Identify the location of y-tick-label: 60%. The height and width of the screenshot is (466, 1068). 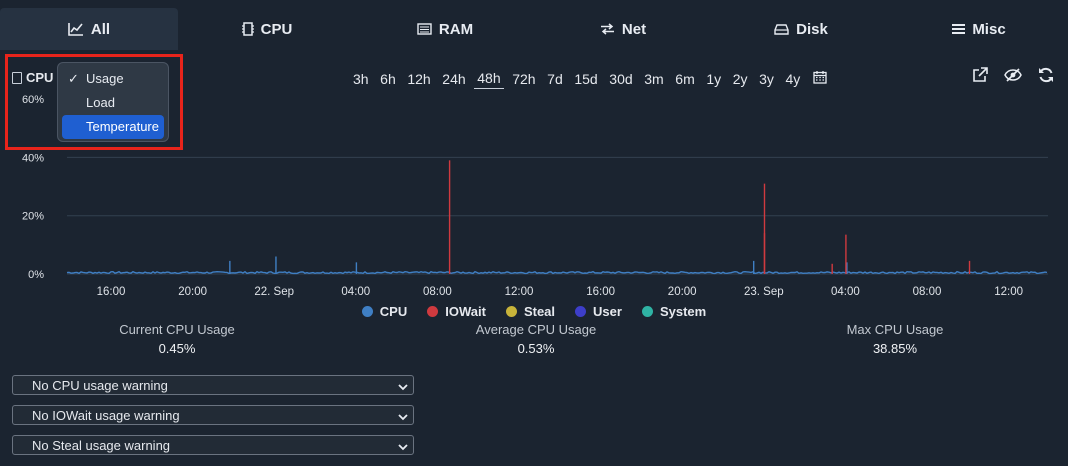
(33, 100).